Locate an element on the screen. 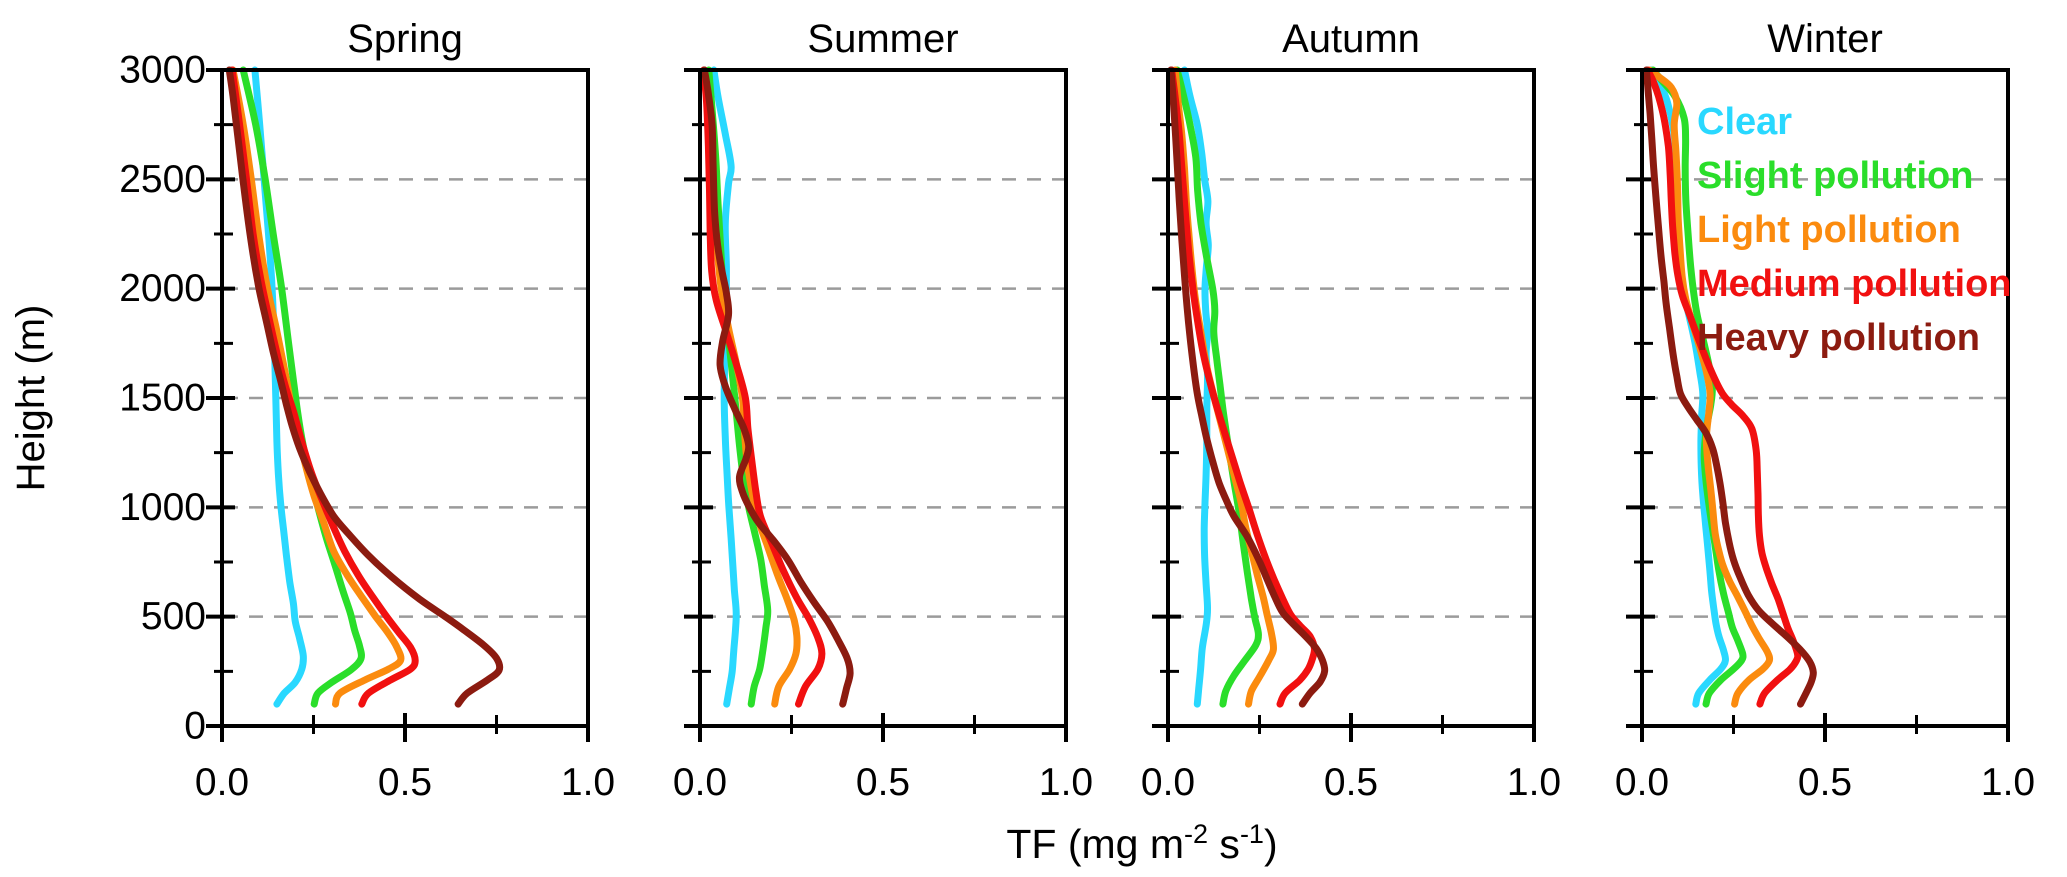 The width and height of the screenshot is (2067, 877). x-tick-label-winter-0: 0.0 is located at coordinates (1642, 782).